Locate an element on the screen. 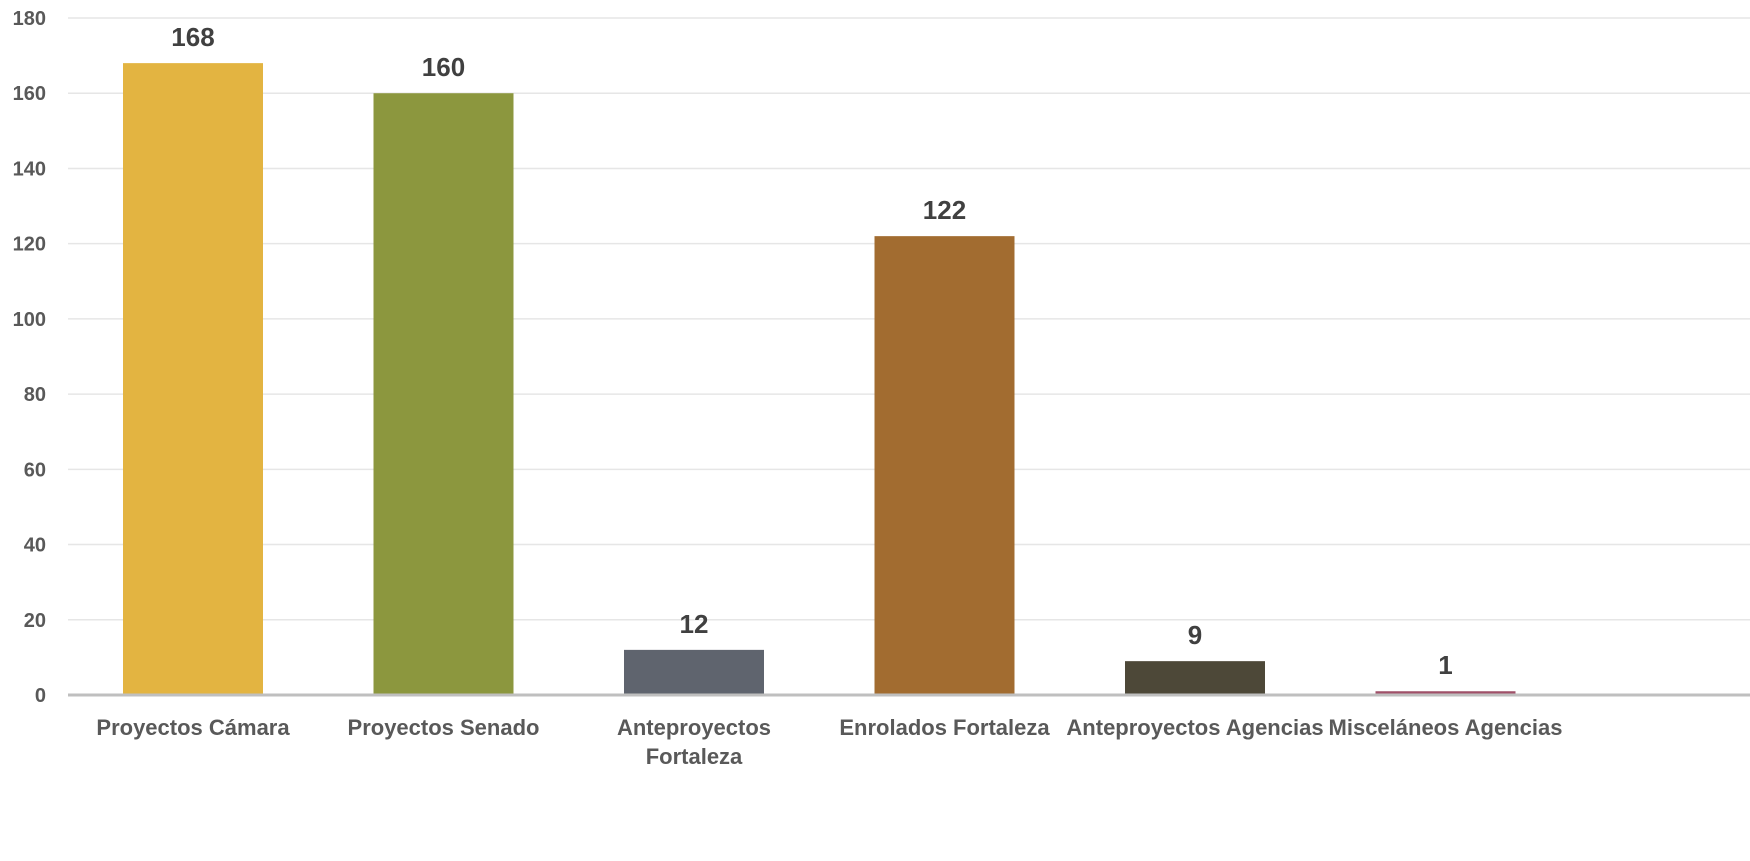 This screenshot has width=1750, height=861. x-tick-label: Proyectos Senado is located at coordinates (444, 727).